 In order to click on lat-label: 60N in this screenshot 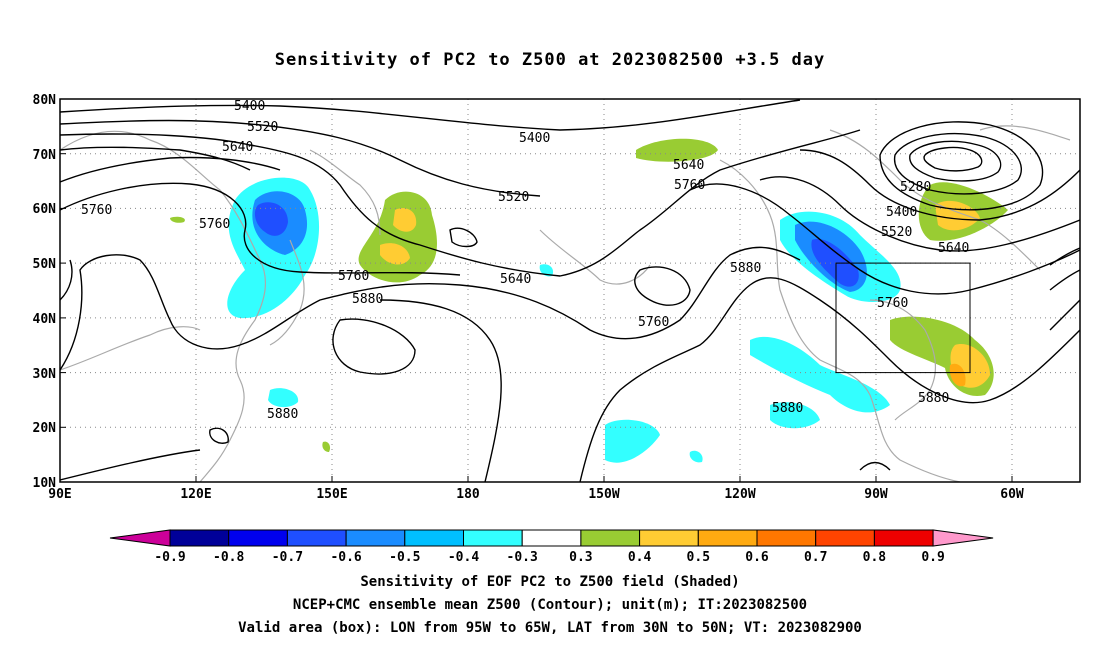, I will do `click(45, 209)`.